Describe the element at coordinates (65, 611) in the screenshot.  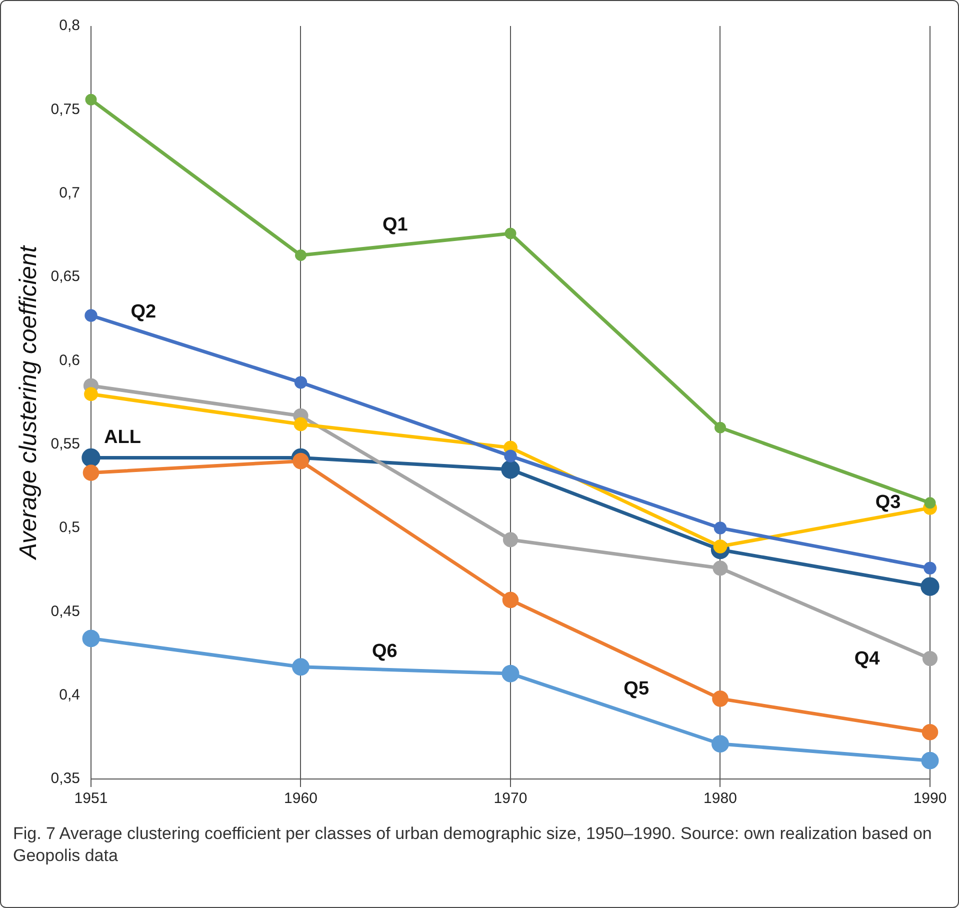
I see `y-tick-label: 0,45` at that location.